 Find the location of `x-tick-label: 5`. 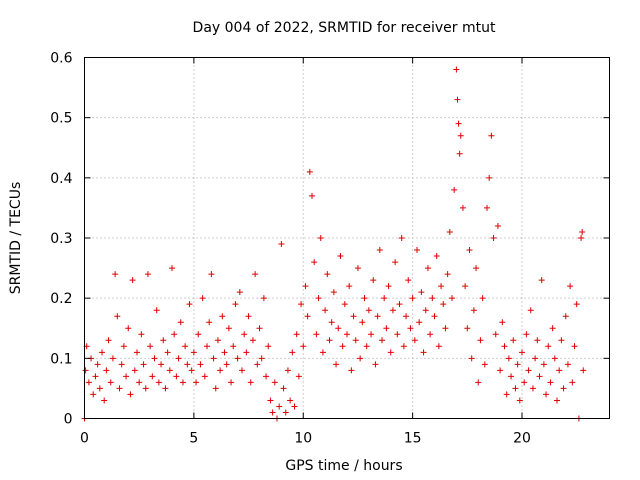

x-tick-label: 5 is located at coordinates (193, 439).